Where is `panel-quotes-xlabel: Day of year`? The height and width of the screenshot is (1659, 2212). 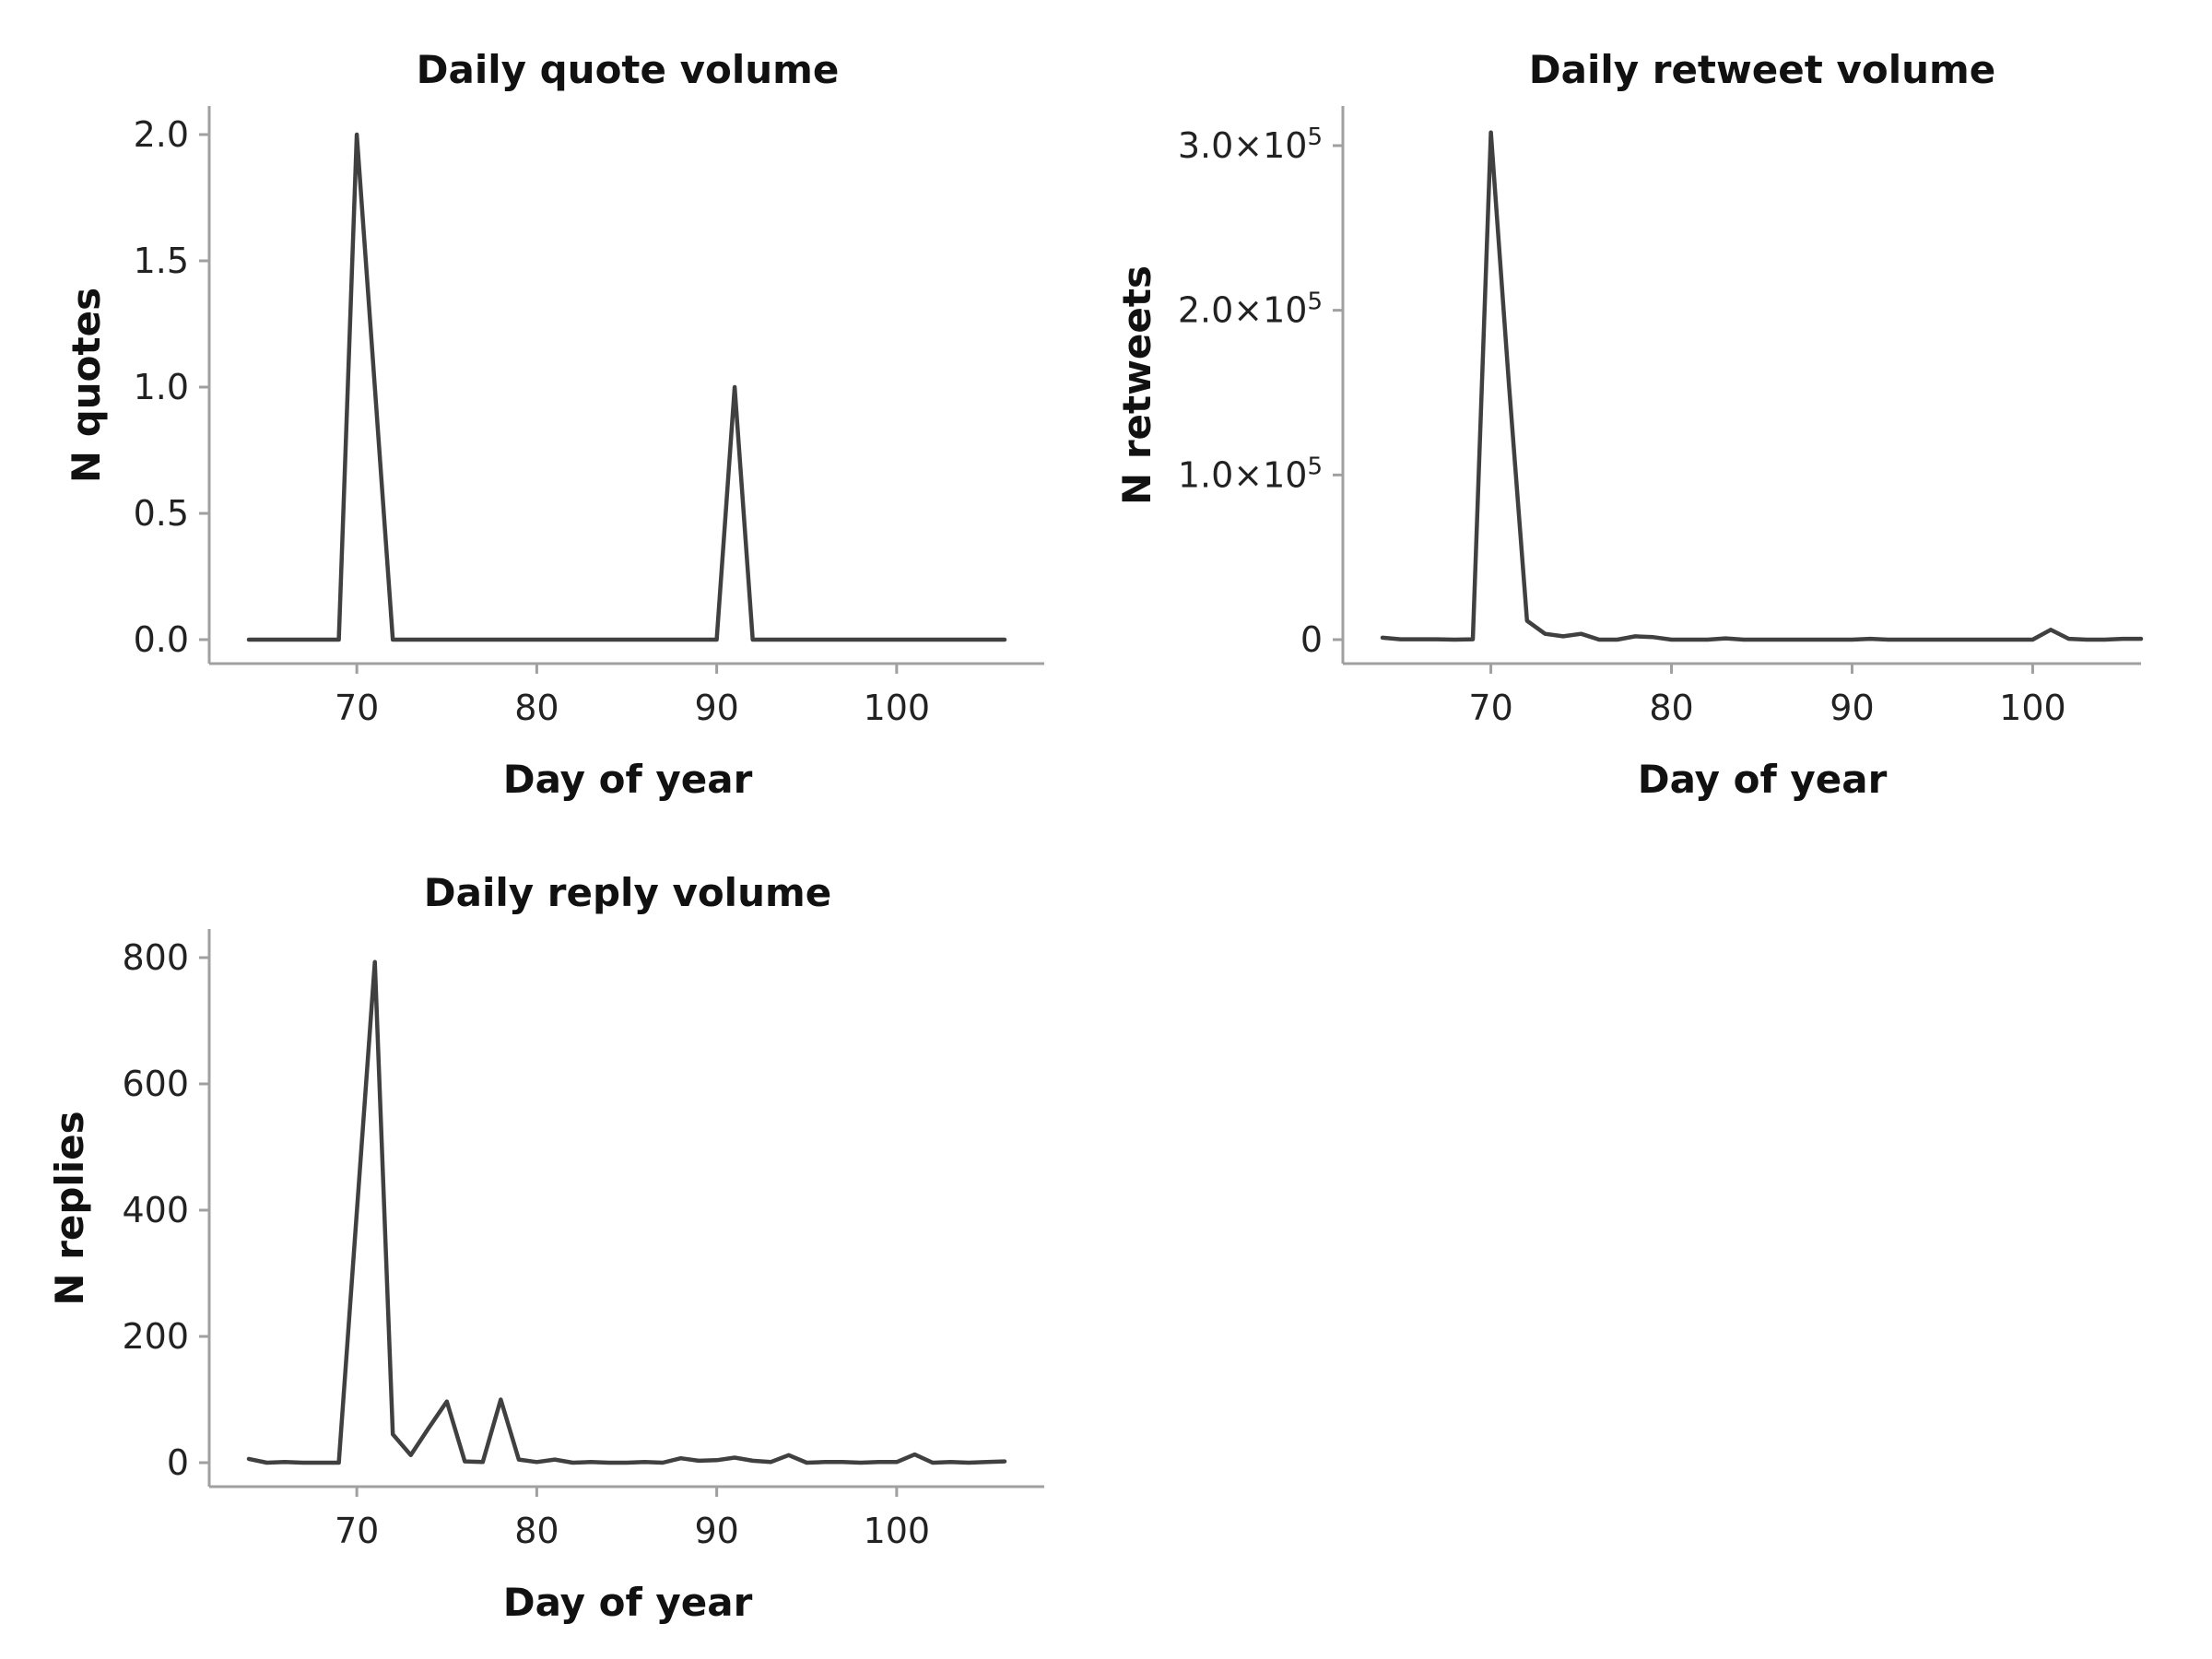 panel-quotes-xlabel: Day of year is located at coordinates (628, 779).